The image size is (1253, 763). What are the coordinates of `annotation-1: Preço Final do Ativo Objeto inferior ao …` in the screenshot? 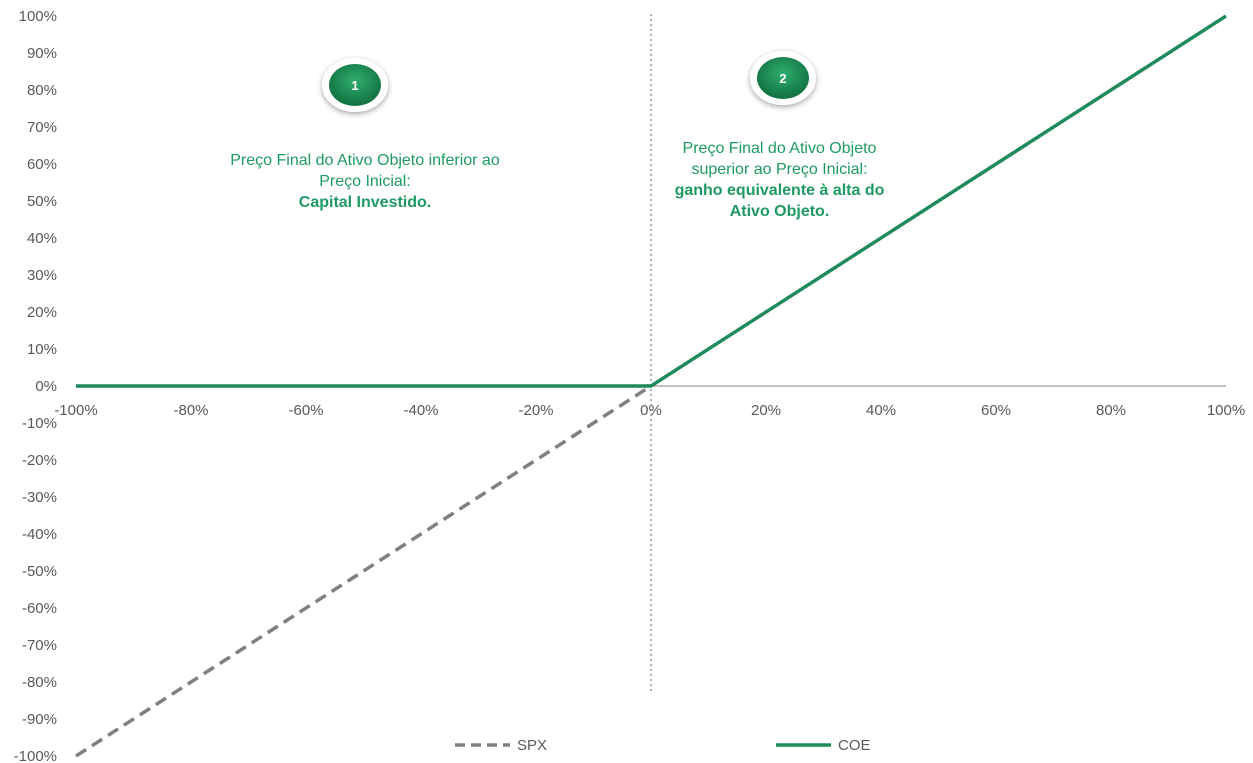 It's located at (365, 181).